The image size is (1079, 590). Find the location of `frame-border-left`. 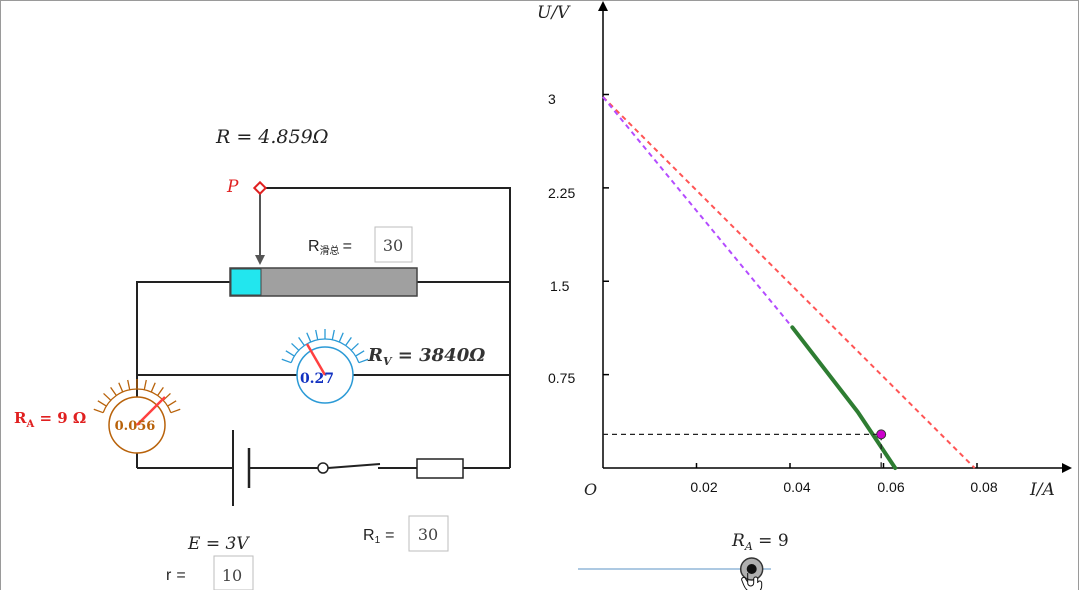

frame-border-left is located at coordinates (0, 295).